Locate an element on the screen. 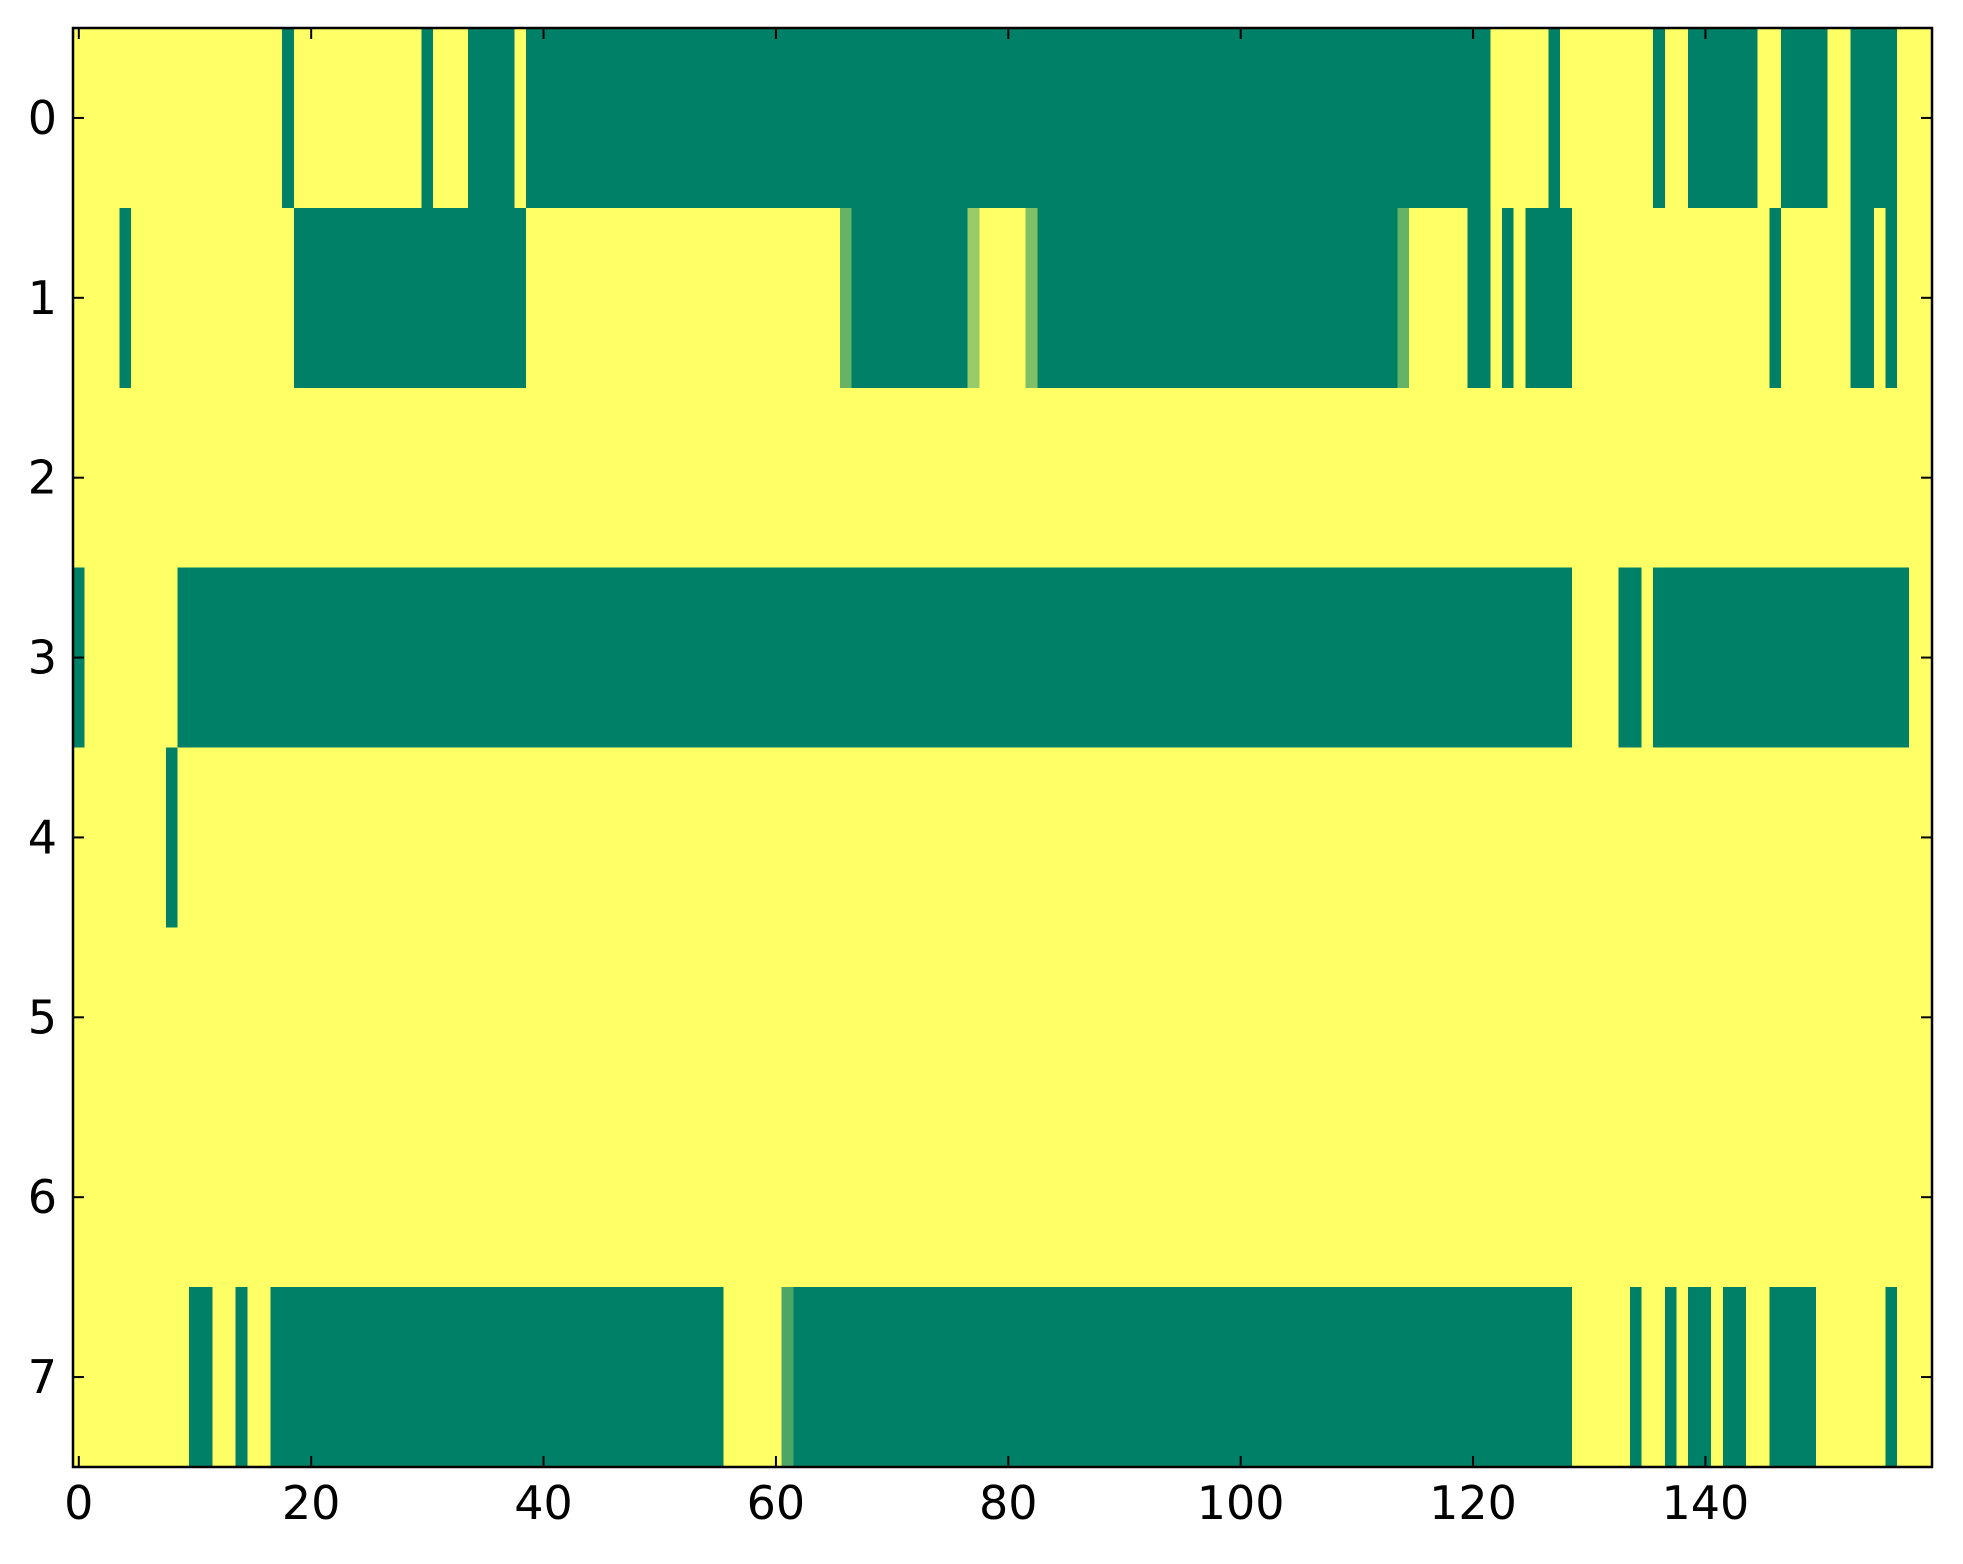  x-tick-label: 140 is located at coordinates (1706, 1503).